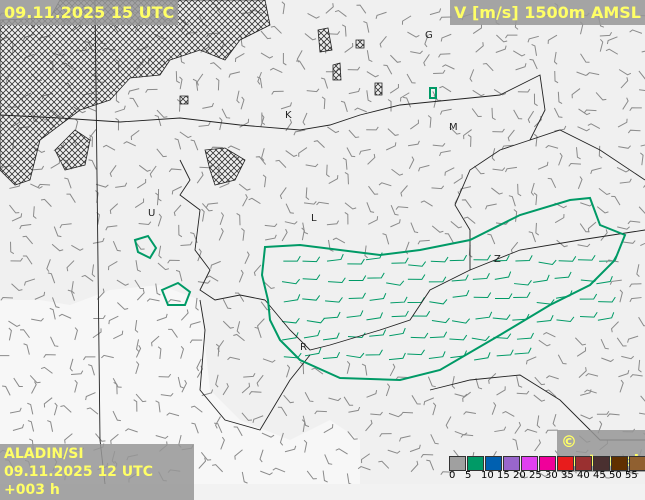 Image resolution: width=645 pixels, height=500 pixels. Describe the element at coordinates (314, 218) in the screenshot. I see `city-label: L` at that location.